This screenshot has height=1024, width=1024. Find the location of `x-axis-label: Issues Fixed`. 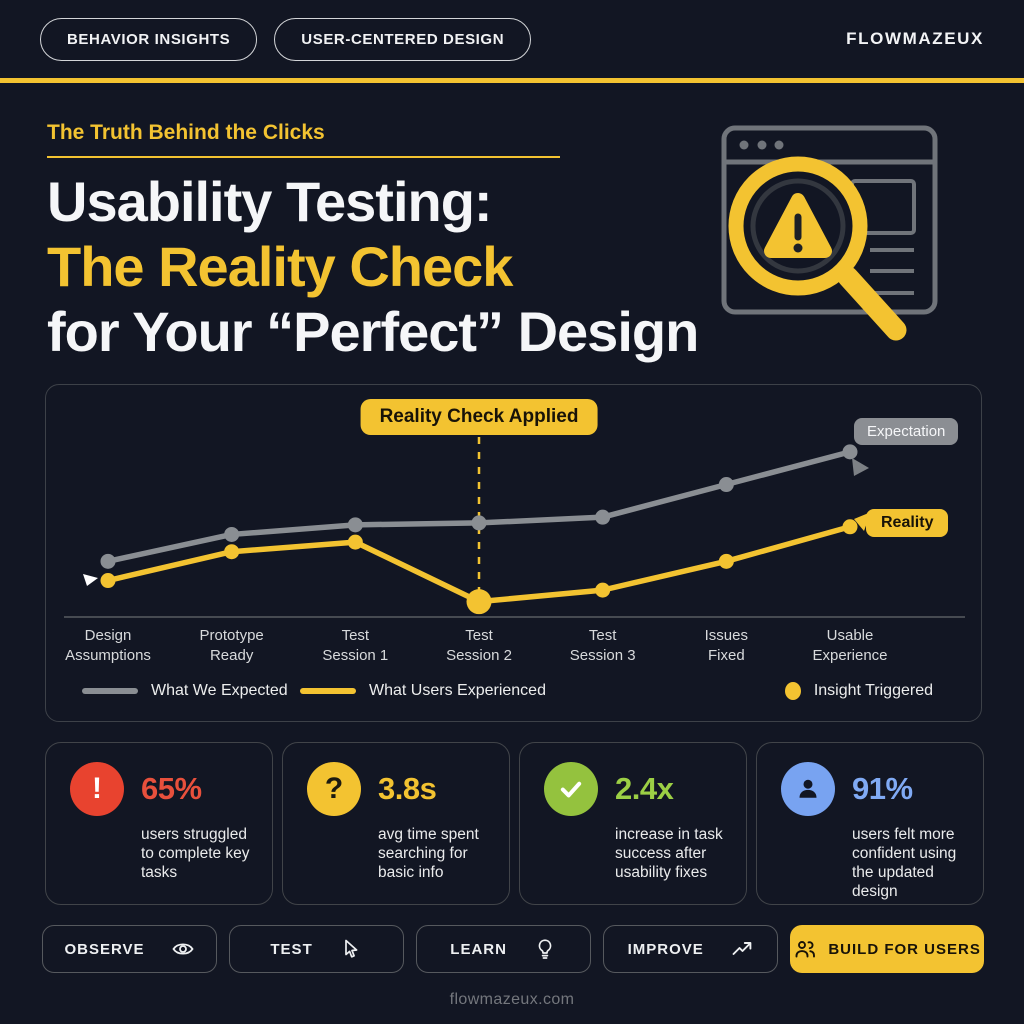

x-axis-label: Issues Fixed is located at coordinates (726, 645).